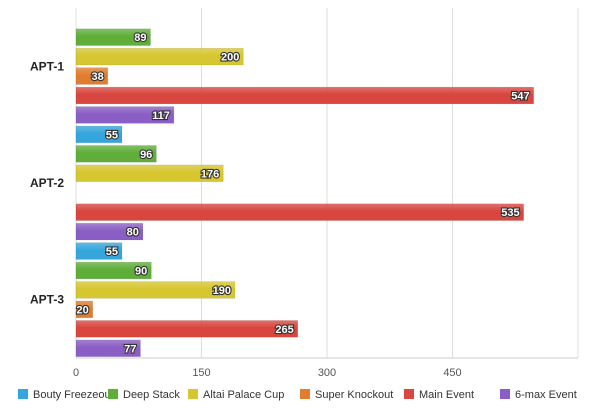  I want to click on legend-label: 6-max Event, so click(546, 395).